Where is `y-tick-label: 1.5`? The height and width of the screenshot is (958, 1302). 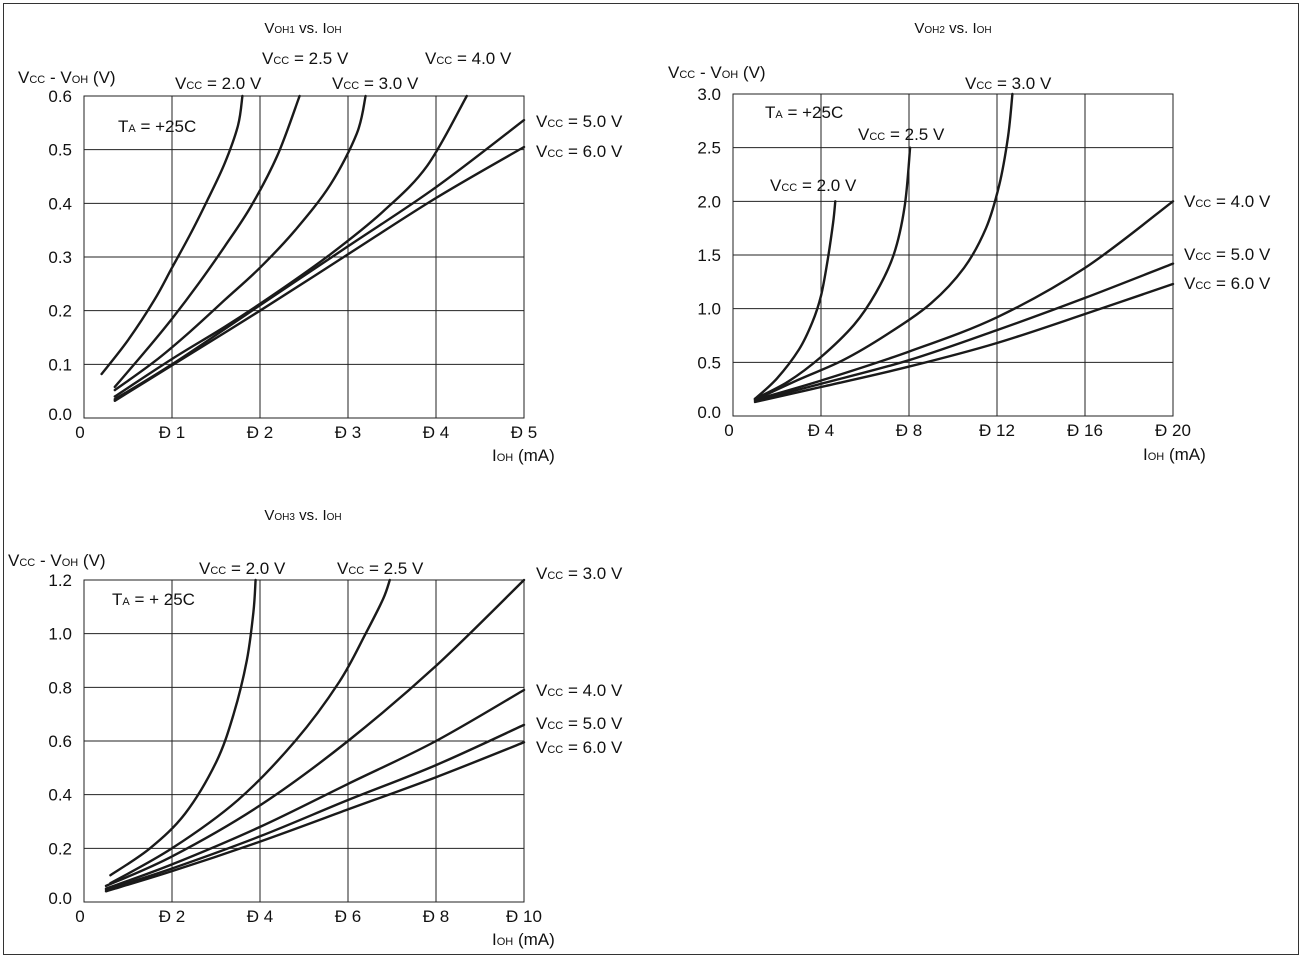 y-tick-label: 1.5 is located at coordinates (709, 255).